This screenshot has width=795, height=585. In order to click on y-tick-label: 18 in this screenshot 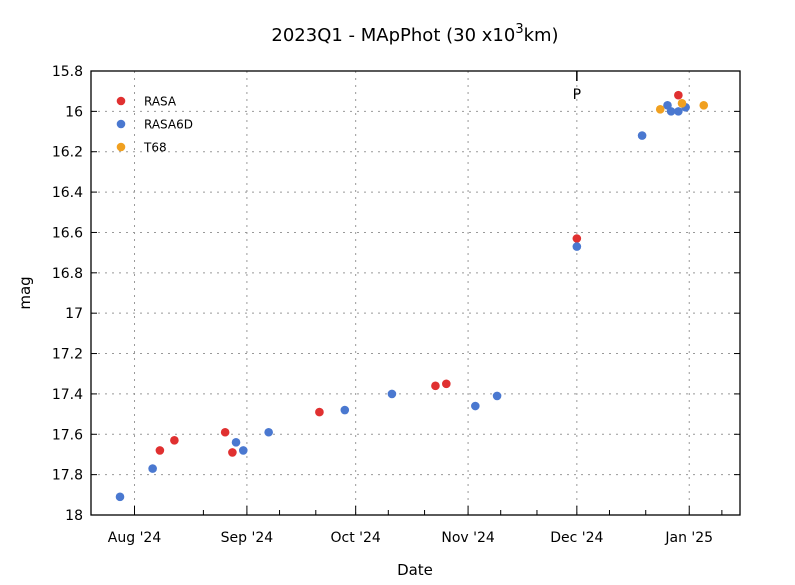, I will do `click(74, 516)`.